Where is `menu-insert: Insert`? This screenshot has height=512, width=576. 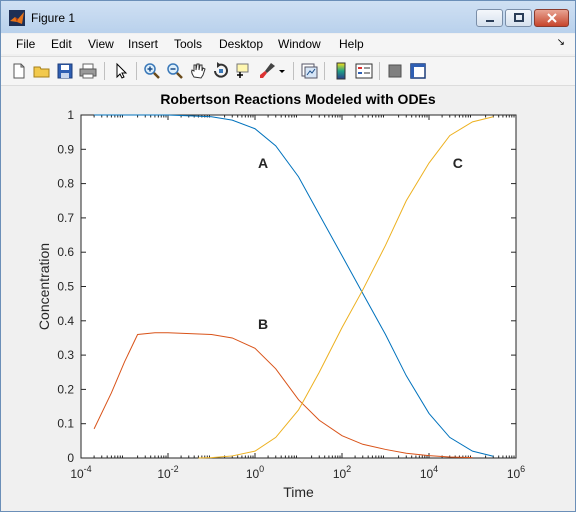 menu-insert: Insert is located at coordinates (143, 44).